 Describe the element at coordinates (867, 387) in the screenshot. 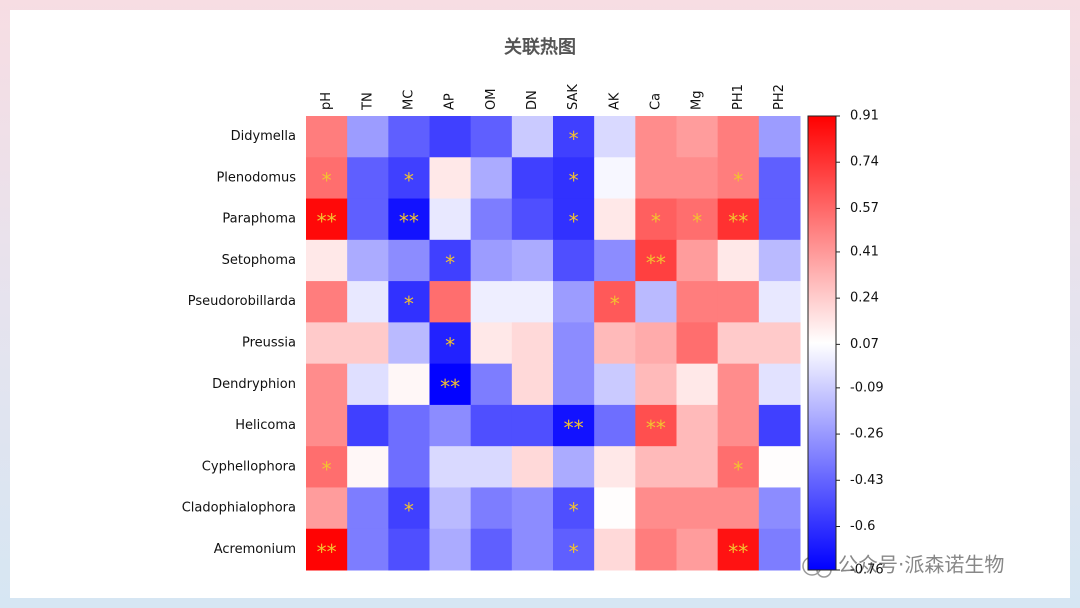

I see `colorbar-tick-label: -0.09` at that location.